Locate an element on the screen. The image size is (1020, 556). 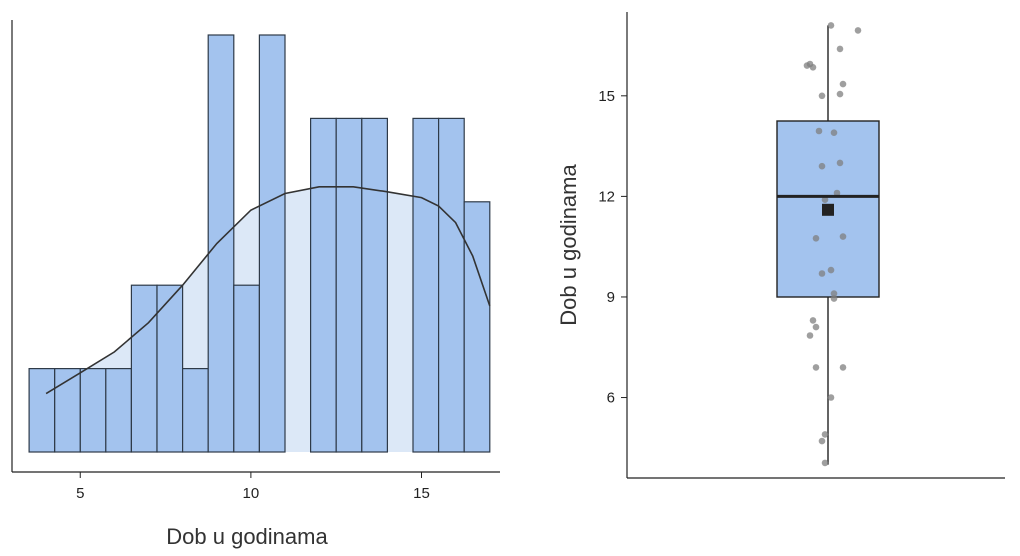
boxplot-shapes is located at coordinates (828, 244).